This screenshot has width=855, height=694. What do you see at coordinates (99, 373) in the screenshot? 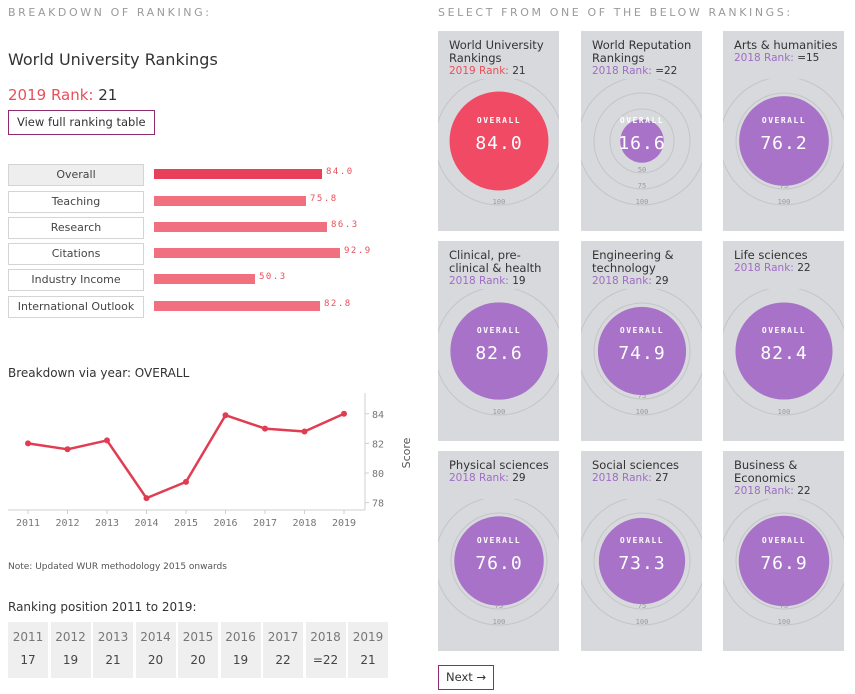
I see `chart-title: Breakdown via year: OVERALL` at bounding box center [99, 373].